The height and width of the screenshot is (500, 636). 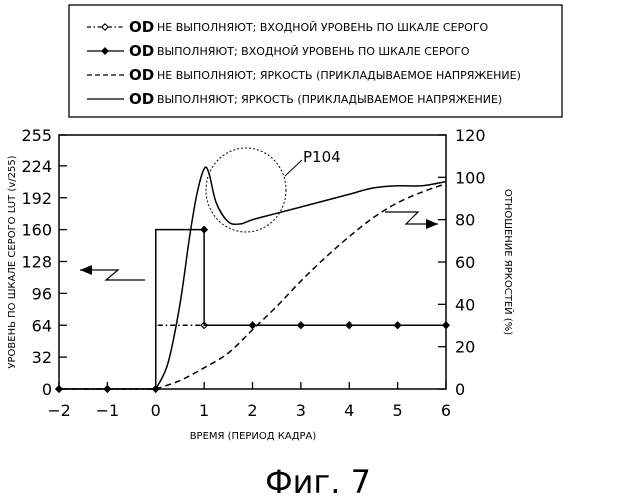 I want to click on series-line, so click(x=252, y=357).